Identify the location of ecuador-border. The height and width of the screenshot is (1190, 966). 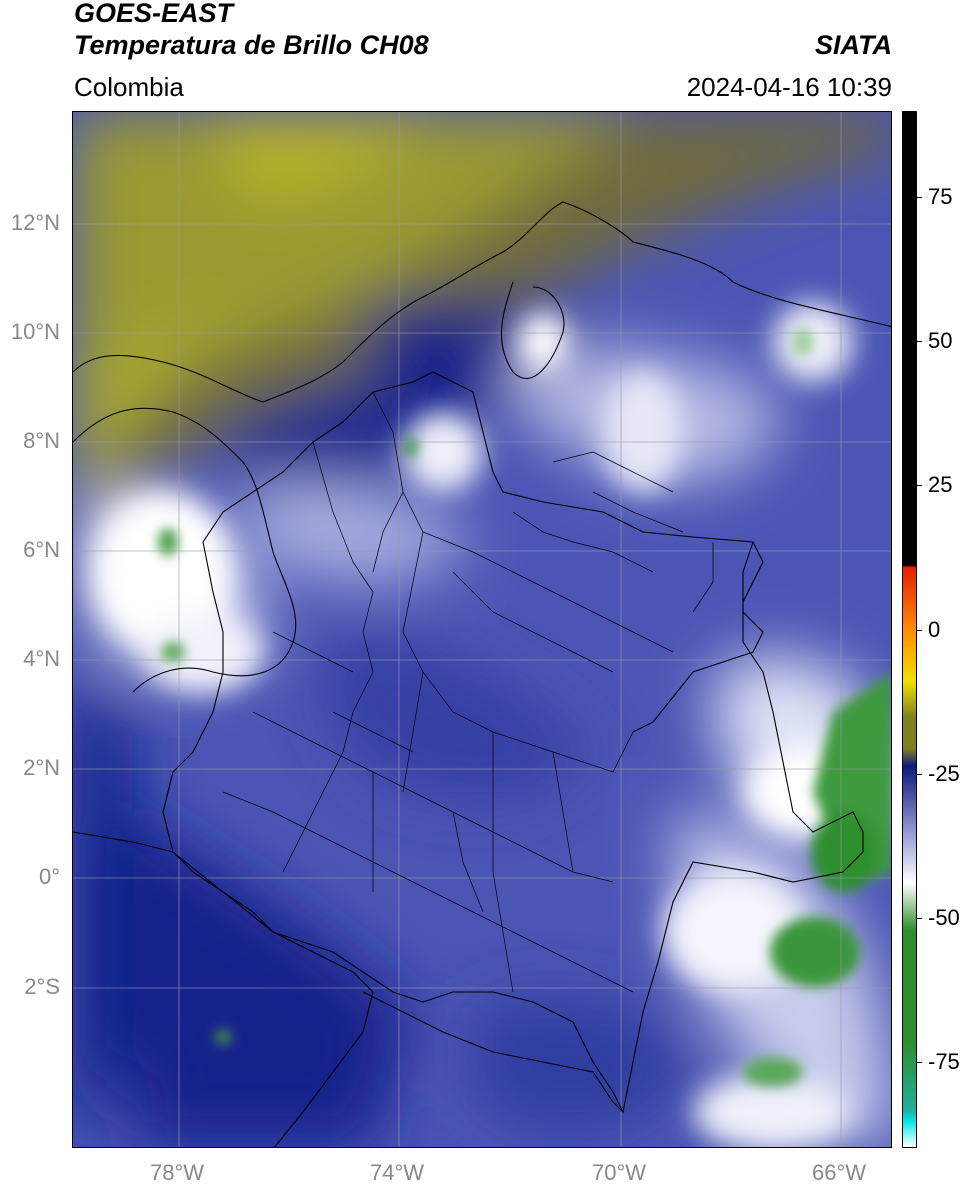
(223, 989).